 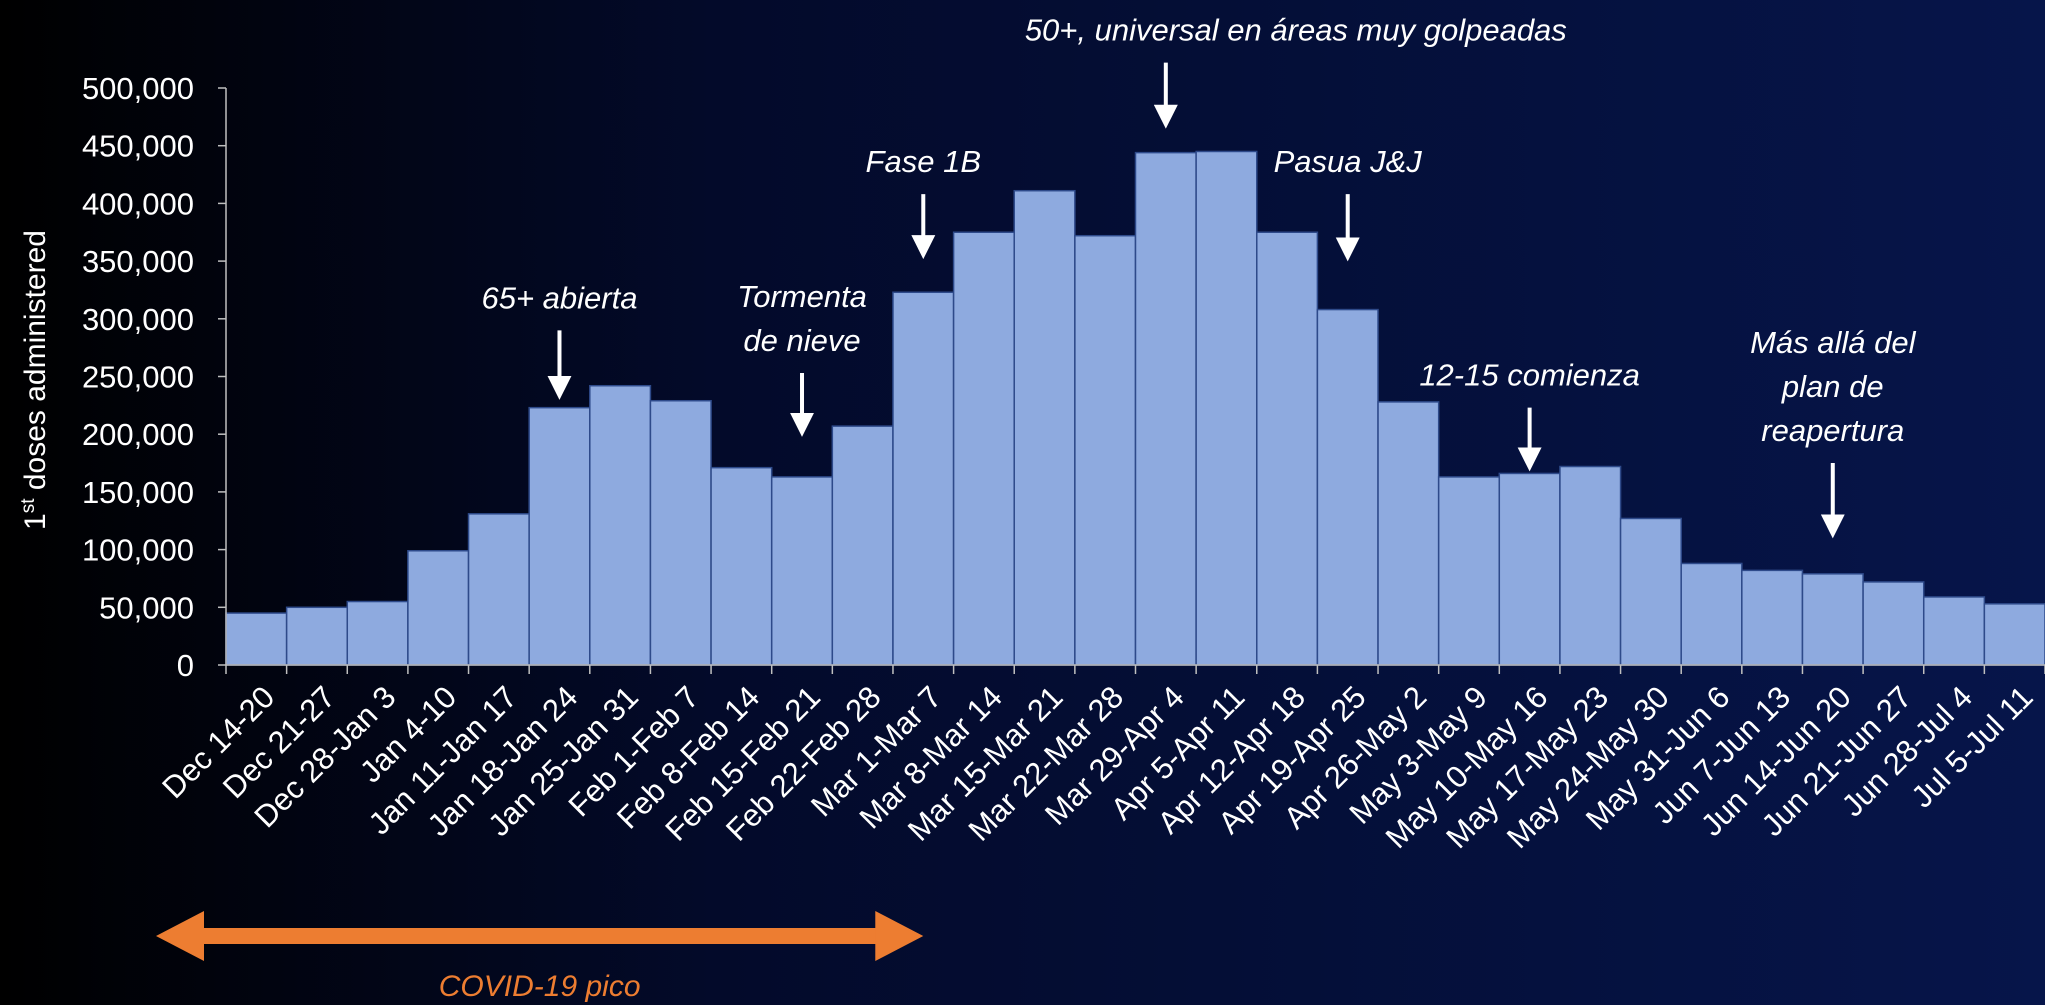 I want to click on y-tick-label: 250,000, so click(x=138, y=377).